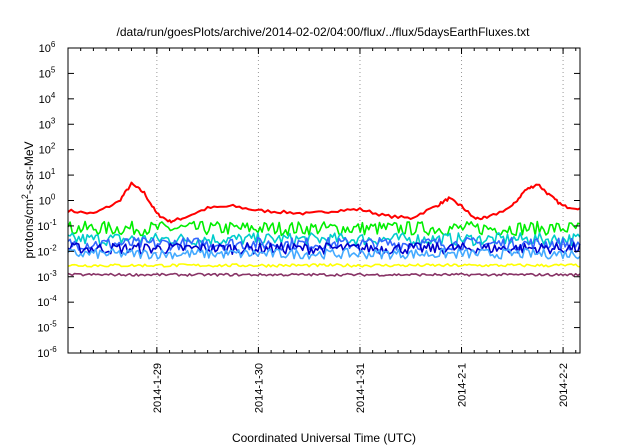 This screenshot has width=640, height=448. Describe the element at coordinates (53, 120) in the screenshot. I see `y-tick-exp: 3` at that location.